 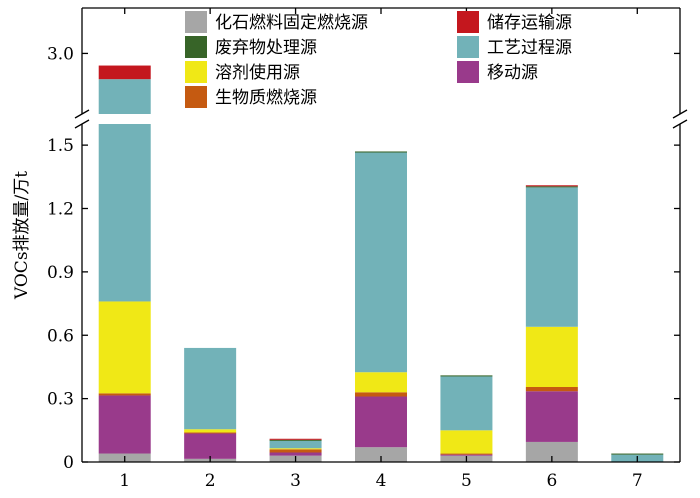 I want to click on x-tick-label-6: 6, so click(x=551, y=481).